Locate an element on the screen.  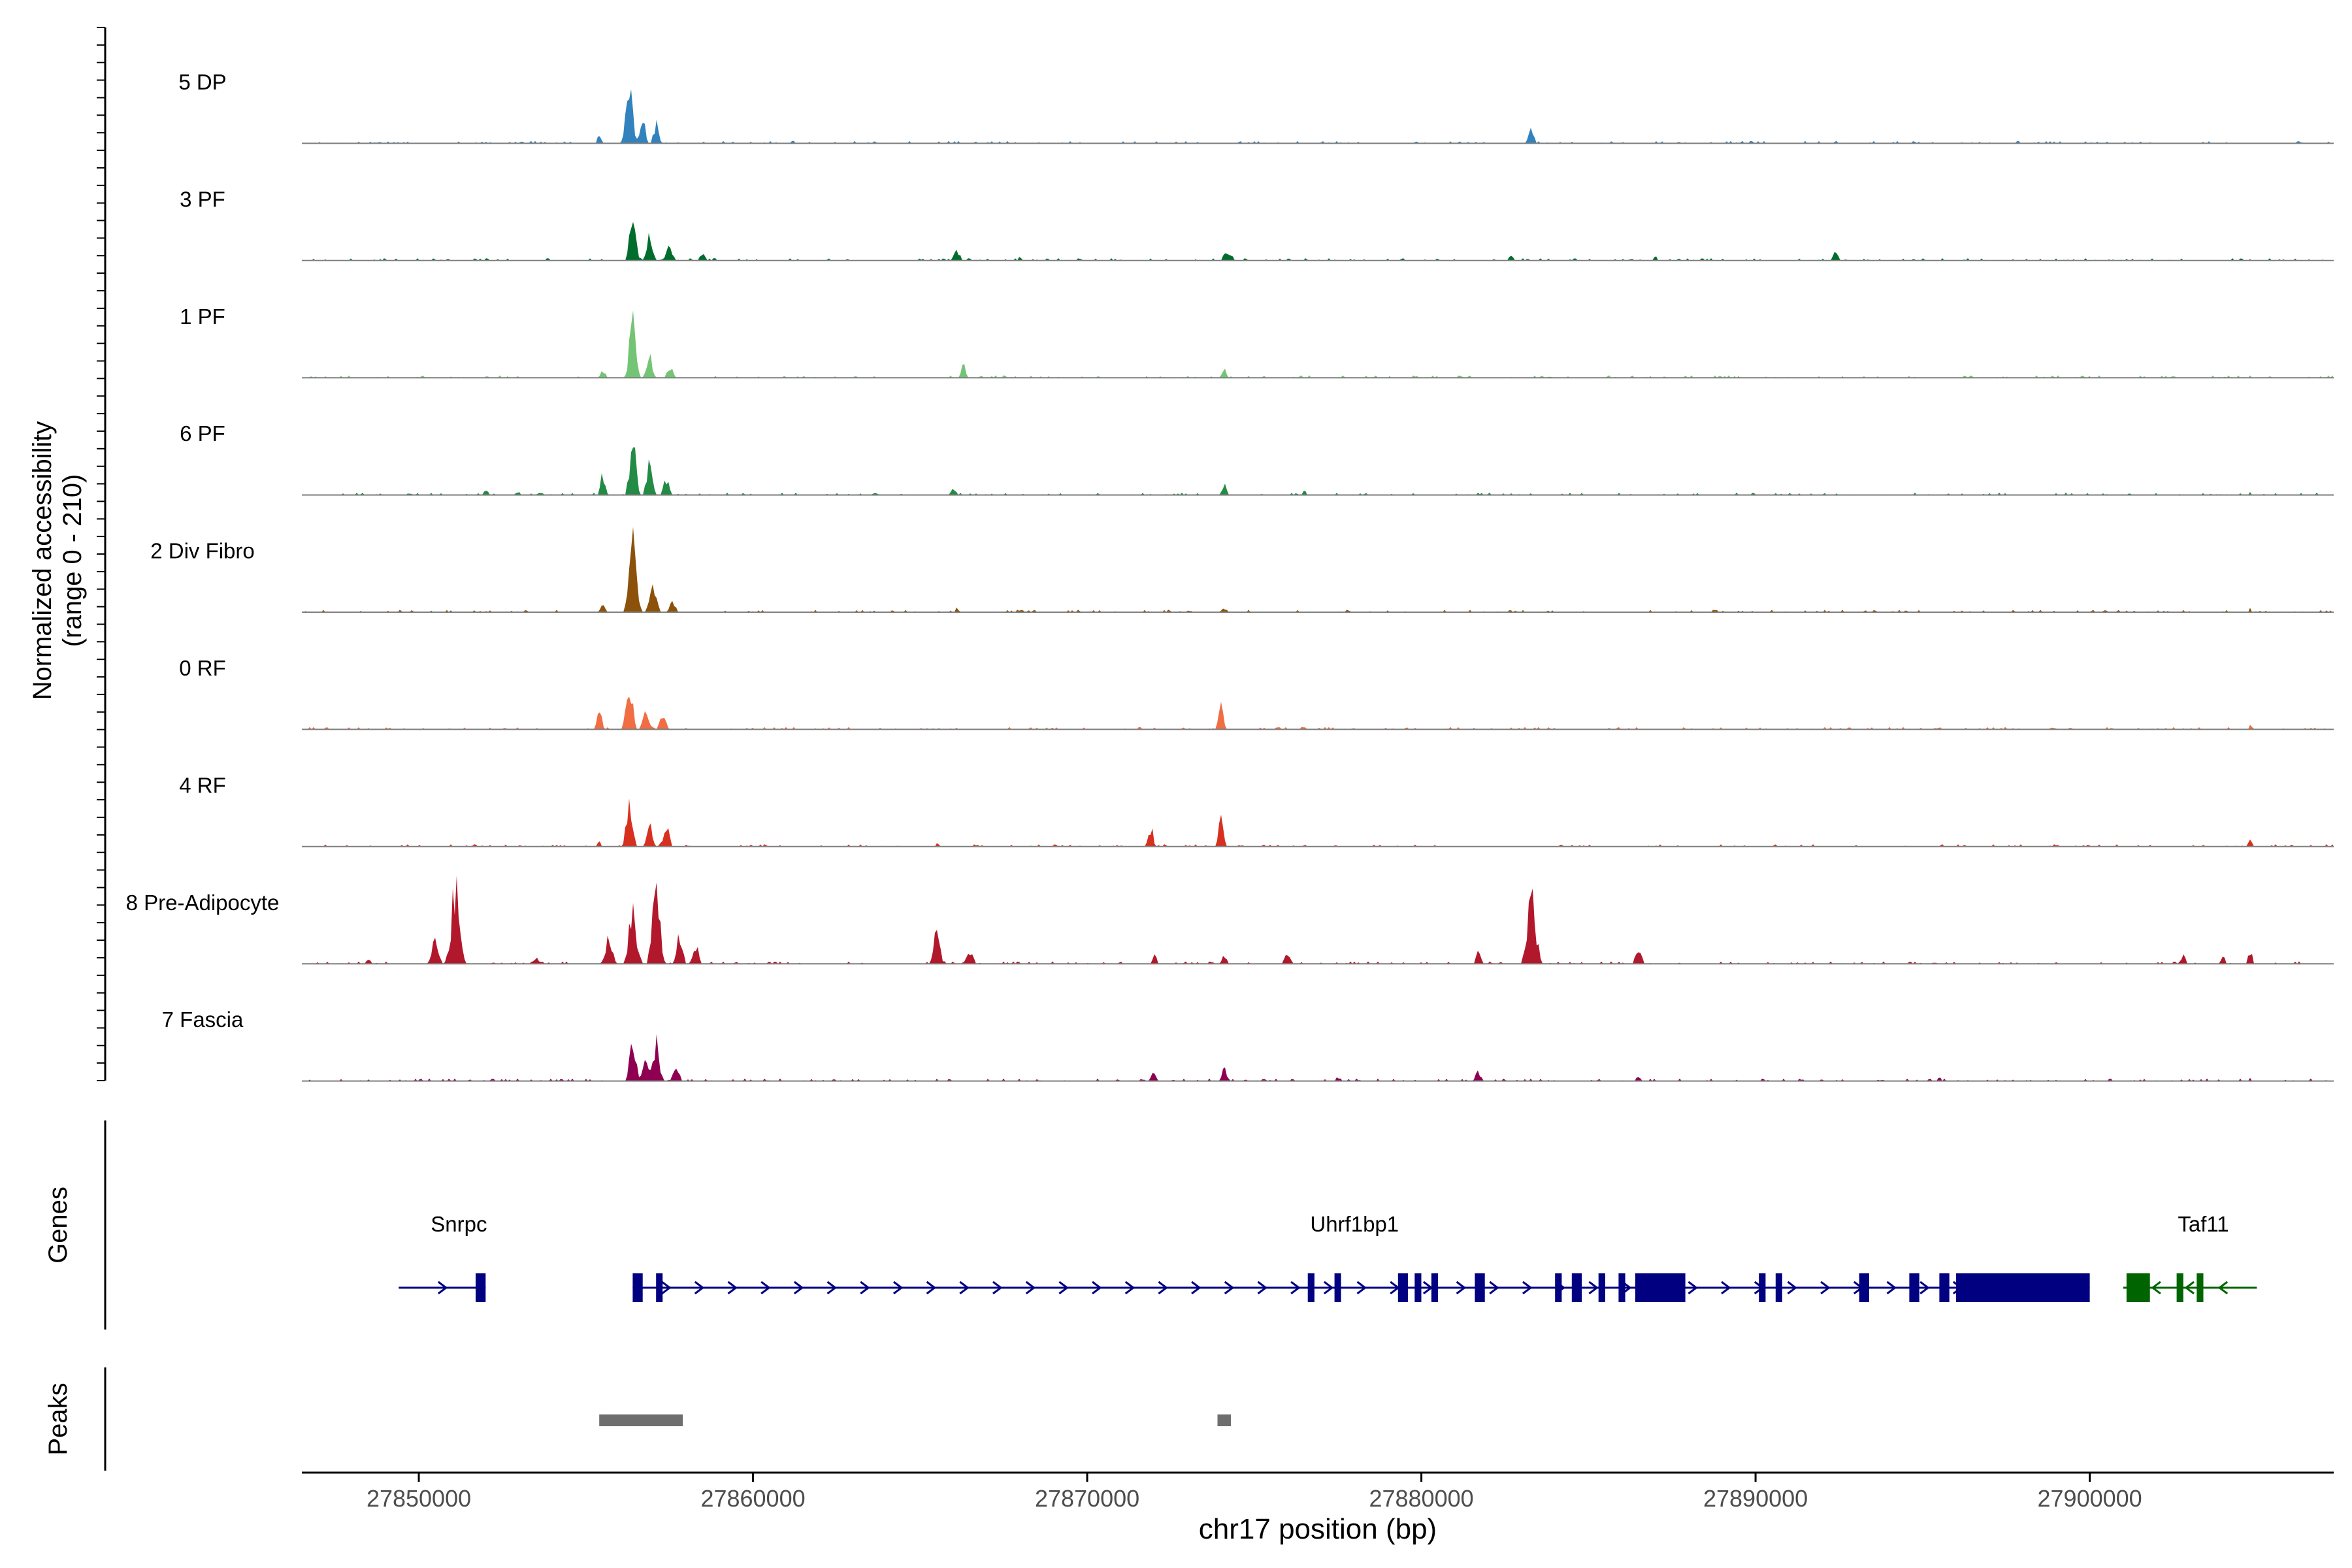
track-label: 8 Pre-Adipocyte is located at coordinates (203, 902).